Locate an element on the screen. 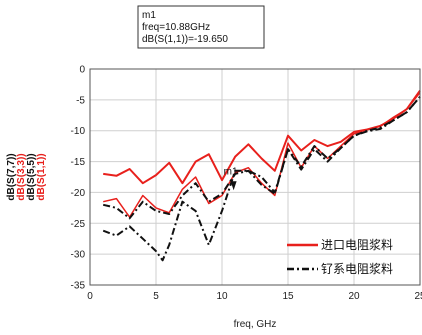 The width and height of the screenshot is (422, 335). x-axis-title: freq, GHz is located at coordinates (255, 324).